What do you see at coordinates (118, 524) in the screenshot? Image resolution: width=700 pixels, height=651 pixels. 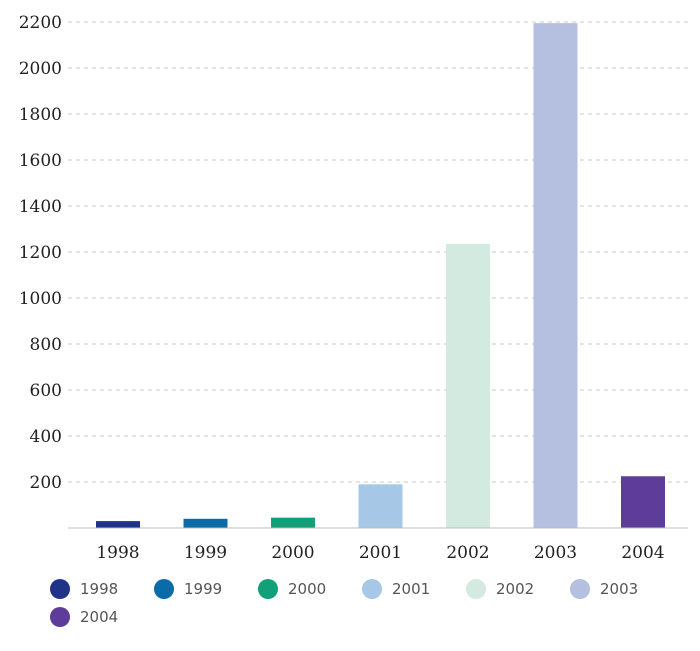 I see `bar-1998` at bounding box center [118, 524].